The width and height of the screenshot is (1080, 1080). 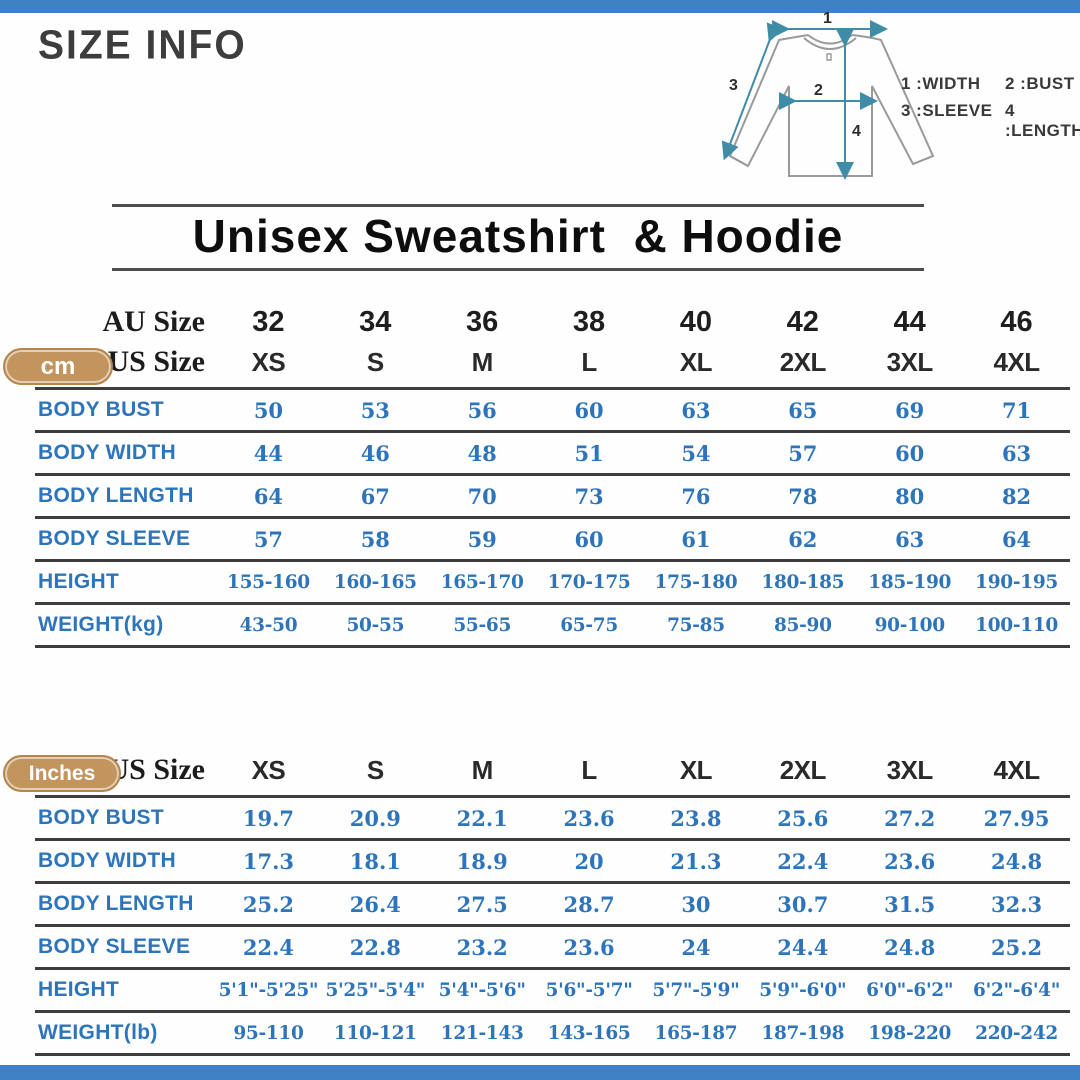 What do you see at coordinates (803, 582) in the screenshot?
I see `size-cell: 180-185` at bounding box center [803, 582].